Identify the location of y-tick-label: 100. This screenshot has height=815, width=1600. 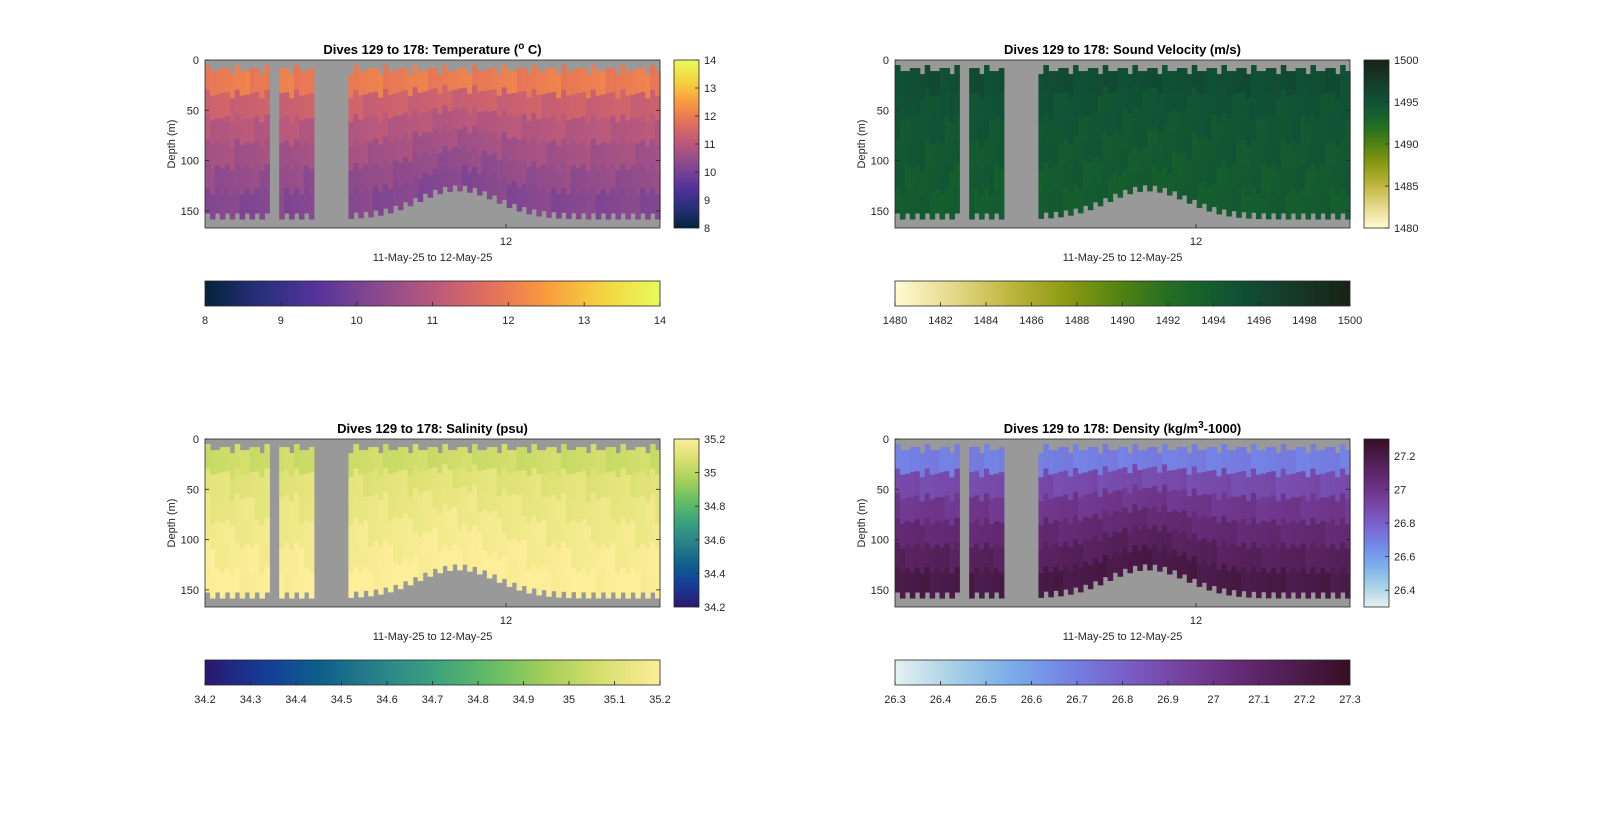
(190, 162).